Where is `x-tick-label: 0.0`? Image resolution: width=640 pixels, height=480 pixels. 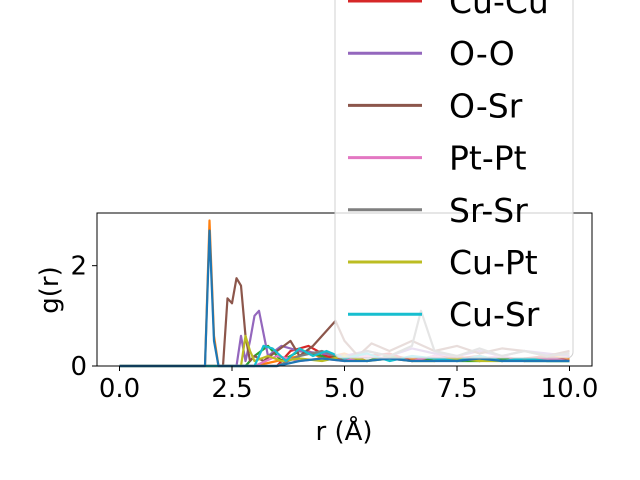
x-tick-label: 0.0 is located at coordinates (119, 389).